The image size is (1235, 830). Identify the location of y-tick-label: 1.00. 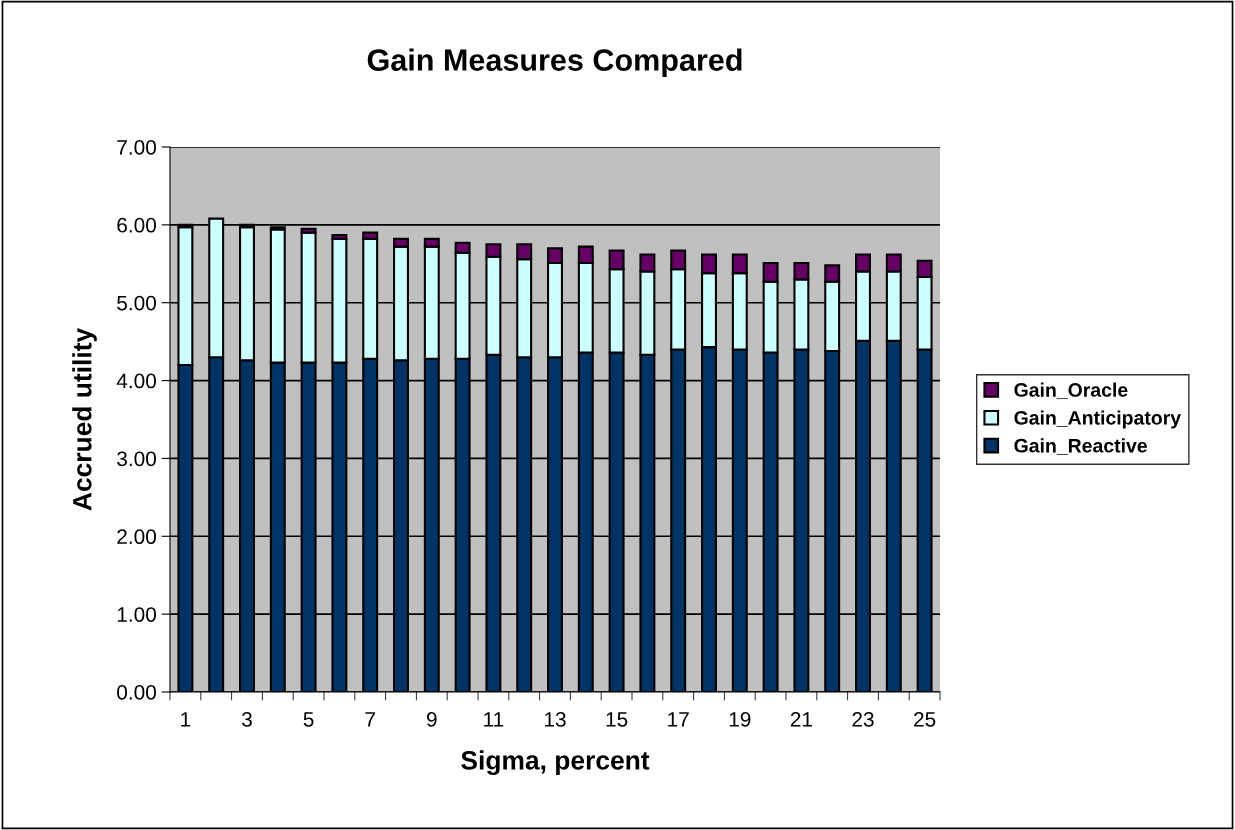
(136, 614).